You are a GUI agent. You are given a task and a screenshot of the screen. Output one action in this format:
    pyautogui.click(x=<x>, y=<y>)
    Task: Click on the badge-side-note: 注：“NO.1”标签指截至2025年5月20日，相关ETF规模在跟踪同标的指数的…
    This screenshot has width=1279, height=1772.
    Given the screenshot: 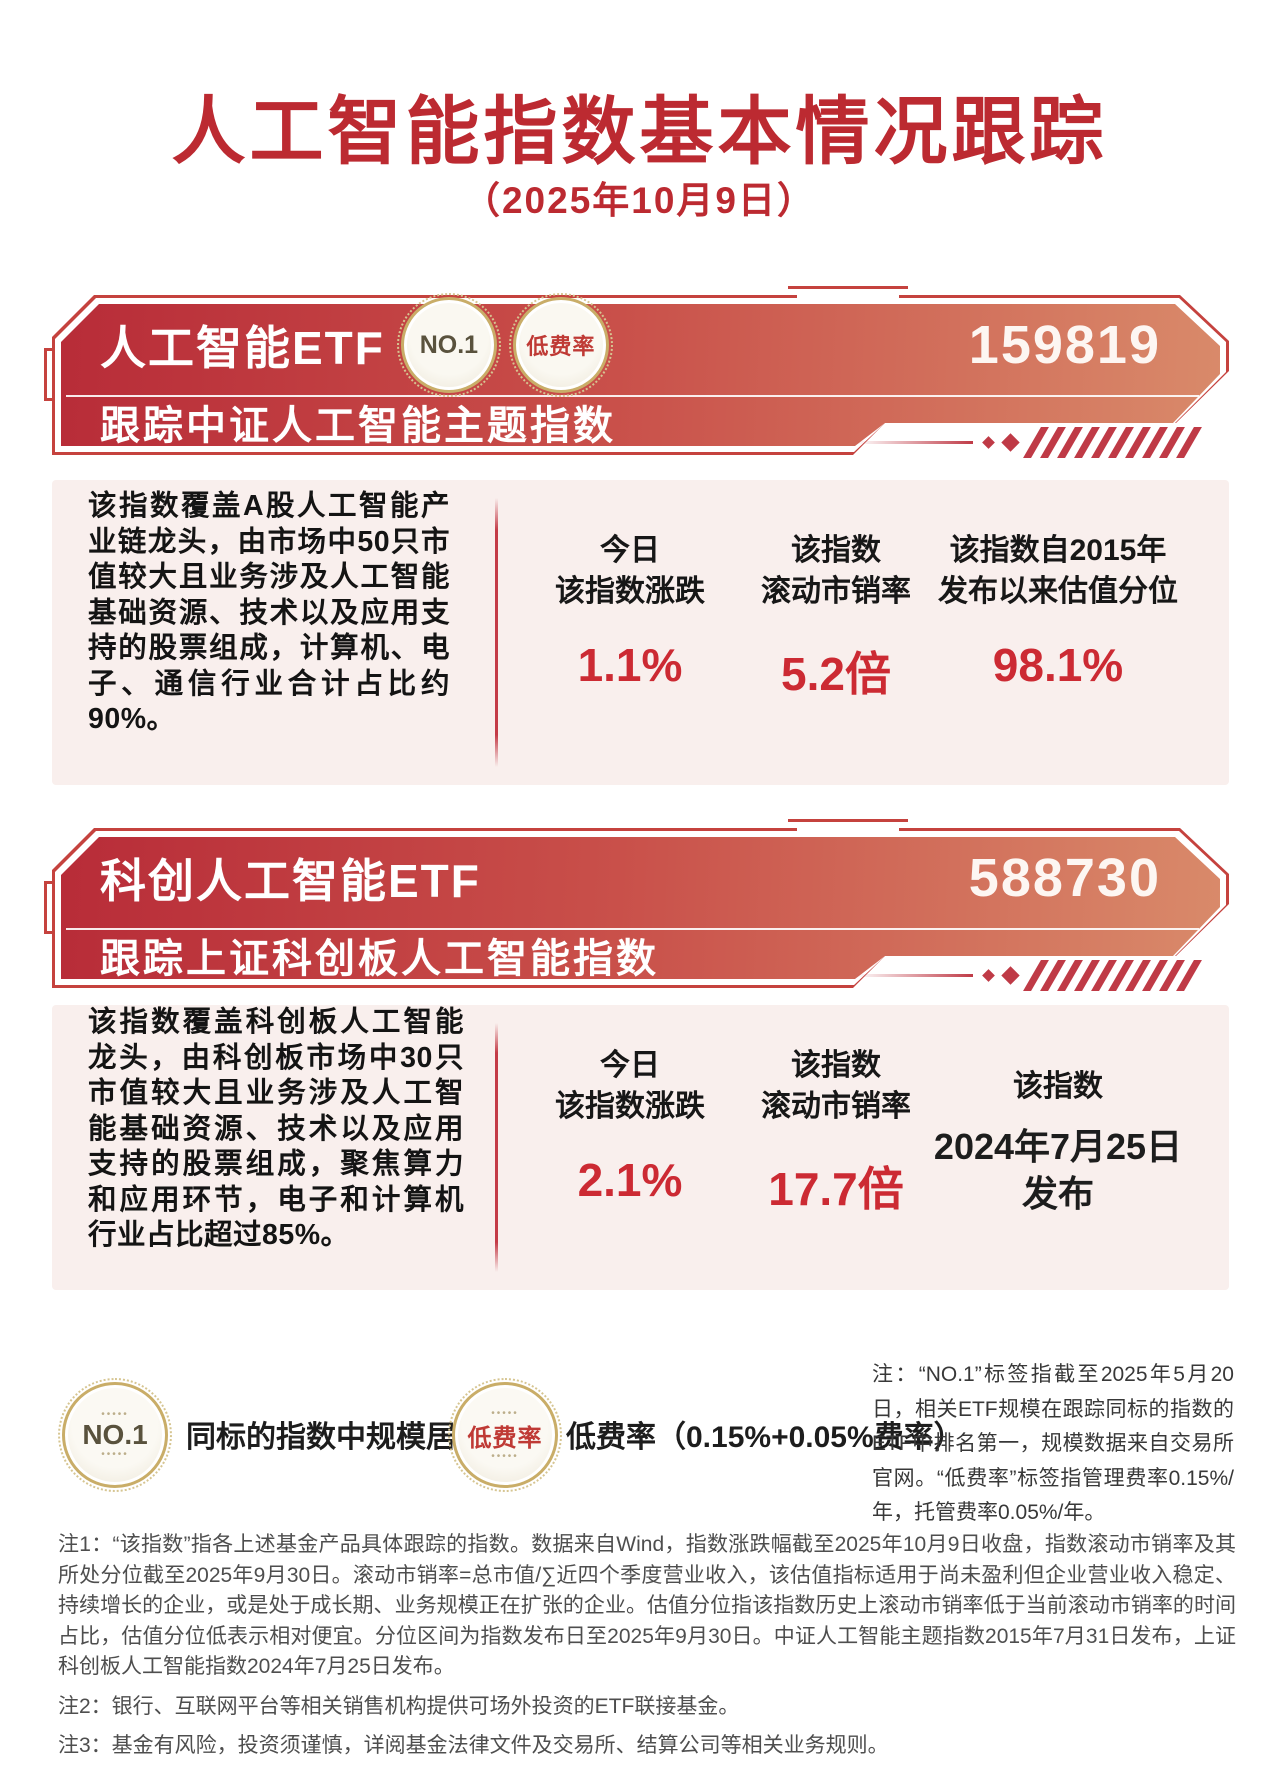 What is the action you would take?
    pyautogui.click(x=1053, y=1443)
    